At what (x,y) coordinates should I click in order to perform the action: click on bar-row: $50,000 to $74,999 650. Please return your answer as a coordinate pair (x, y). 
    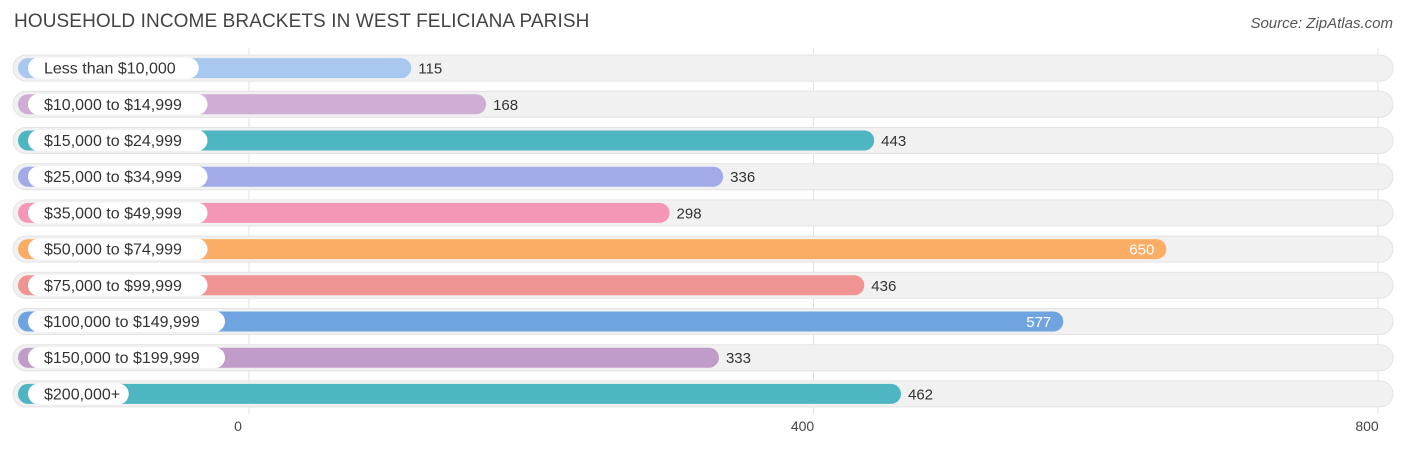
    Looking at the image, I should click on (703, 249).